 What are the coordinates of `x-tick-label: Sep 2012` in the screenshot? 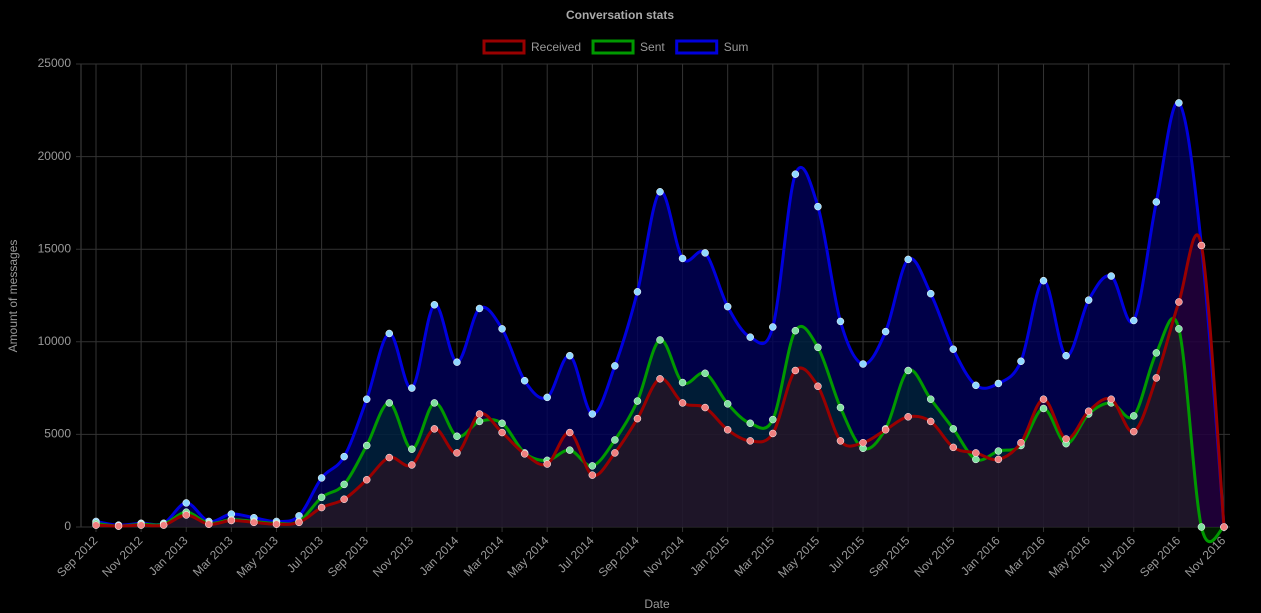 It's located at (77, 556).